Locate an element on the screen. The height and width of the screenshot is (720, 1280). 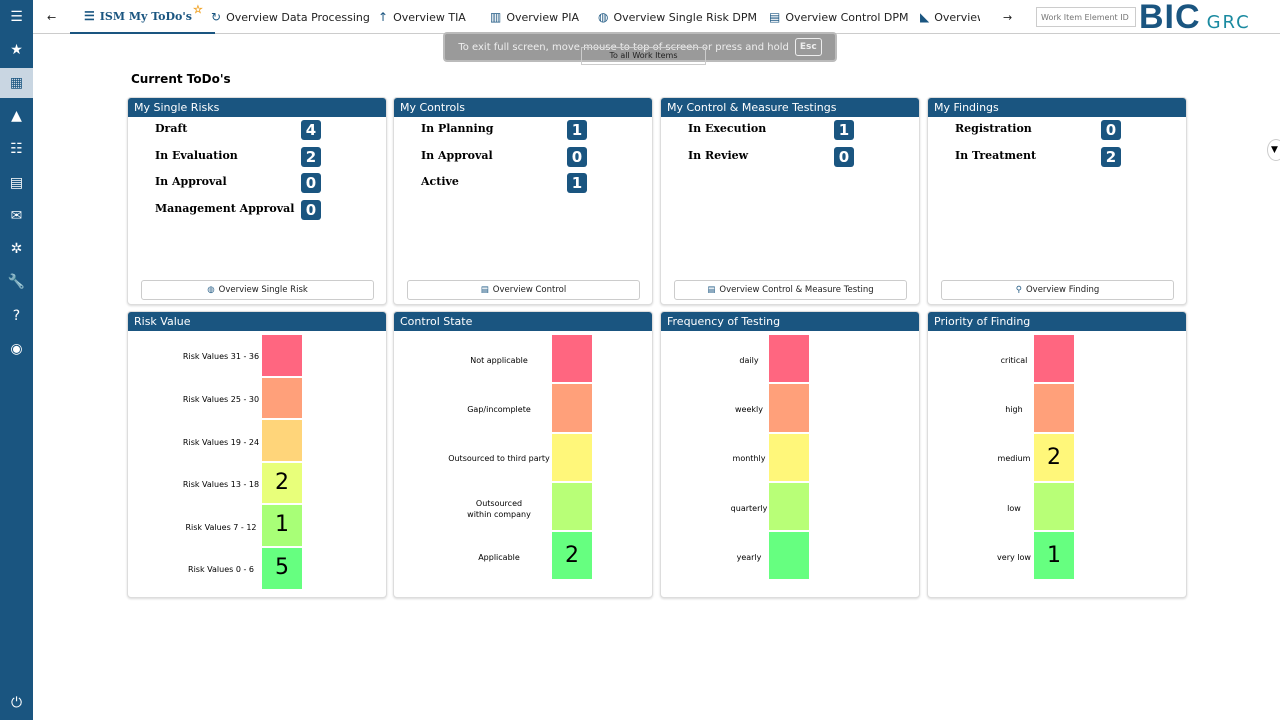
heat-cell-label: very low is located at coordinates (1014, 557).